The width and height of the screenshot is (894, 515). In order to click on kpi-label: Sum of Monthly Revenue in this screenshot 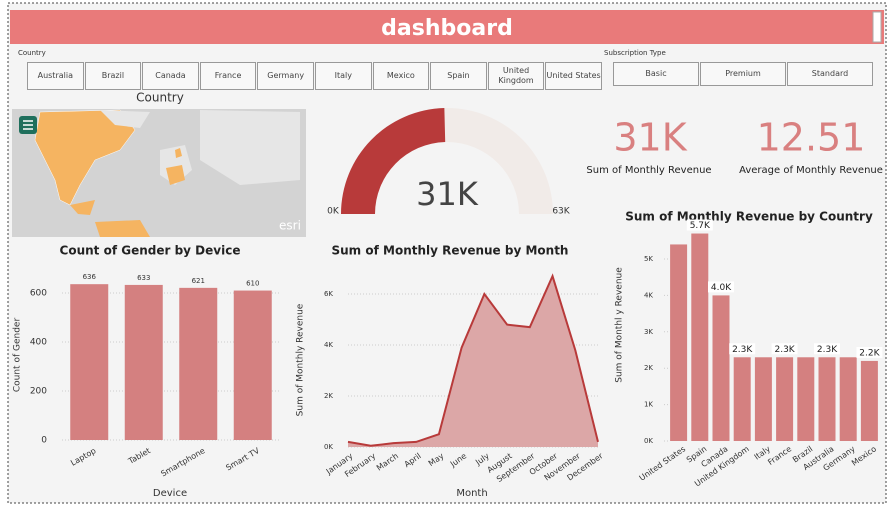, I will do `click(648, 170)`.